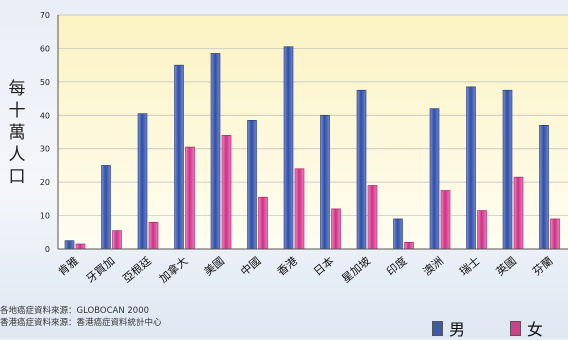  Describe the element at coordinates (173, 270) in the screenshot. I see `x-tick-label: 加拿大` at that location.